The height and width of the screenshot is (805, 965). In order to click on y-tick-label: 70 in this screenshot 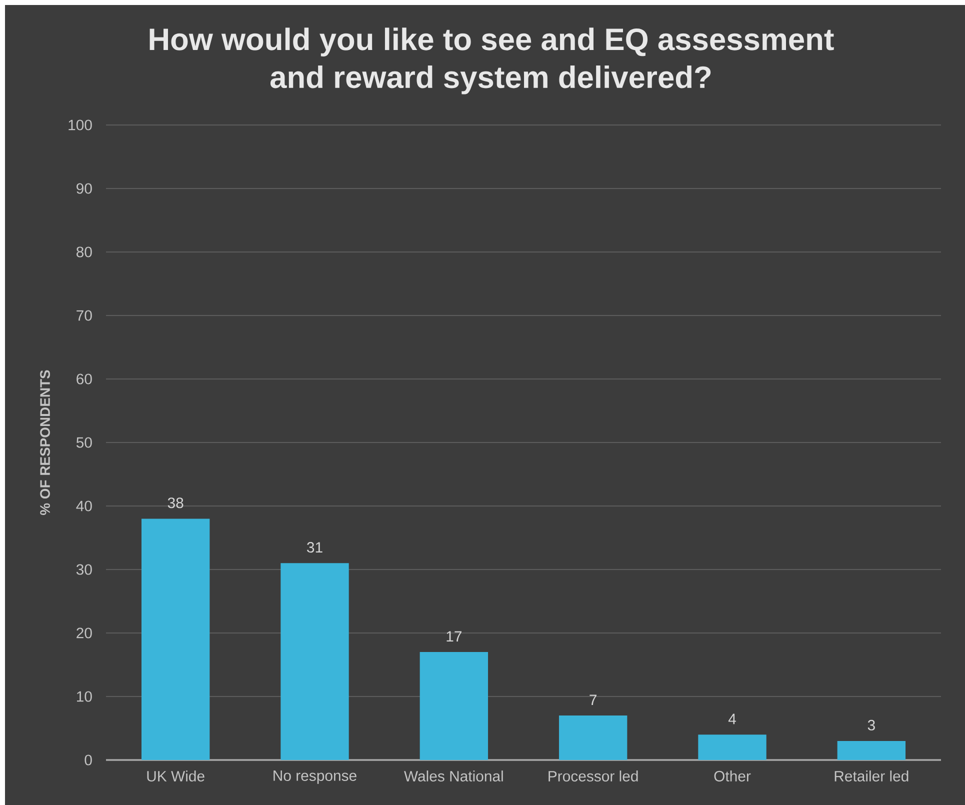, I will do `click(84, 315)`.